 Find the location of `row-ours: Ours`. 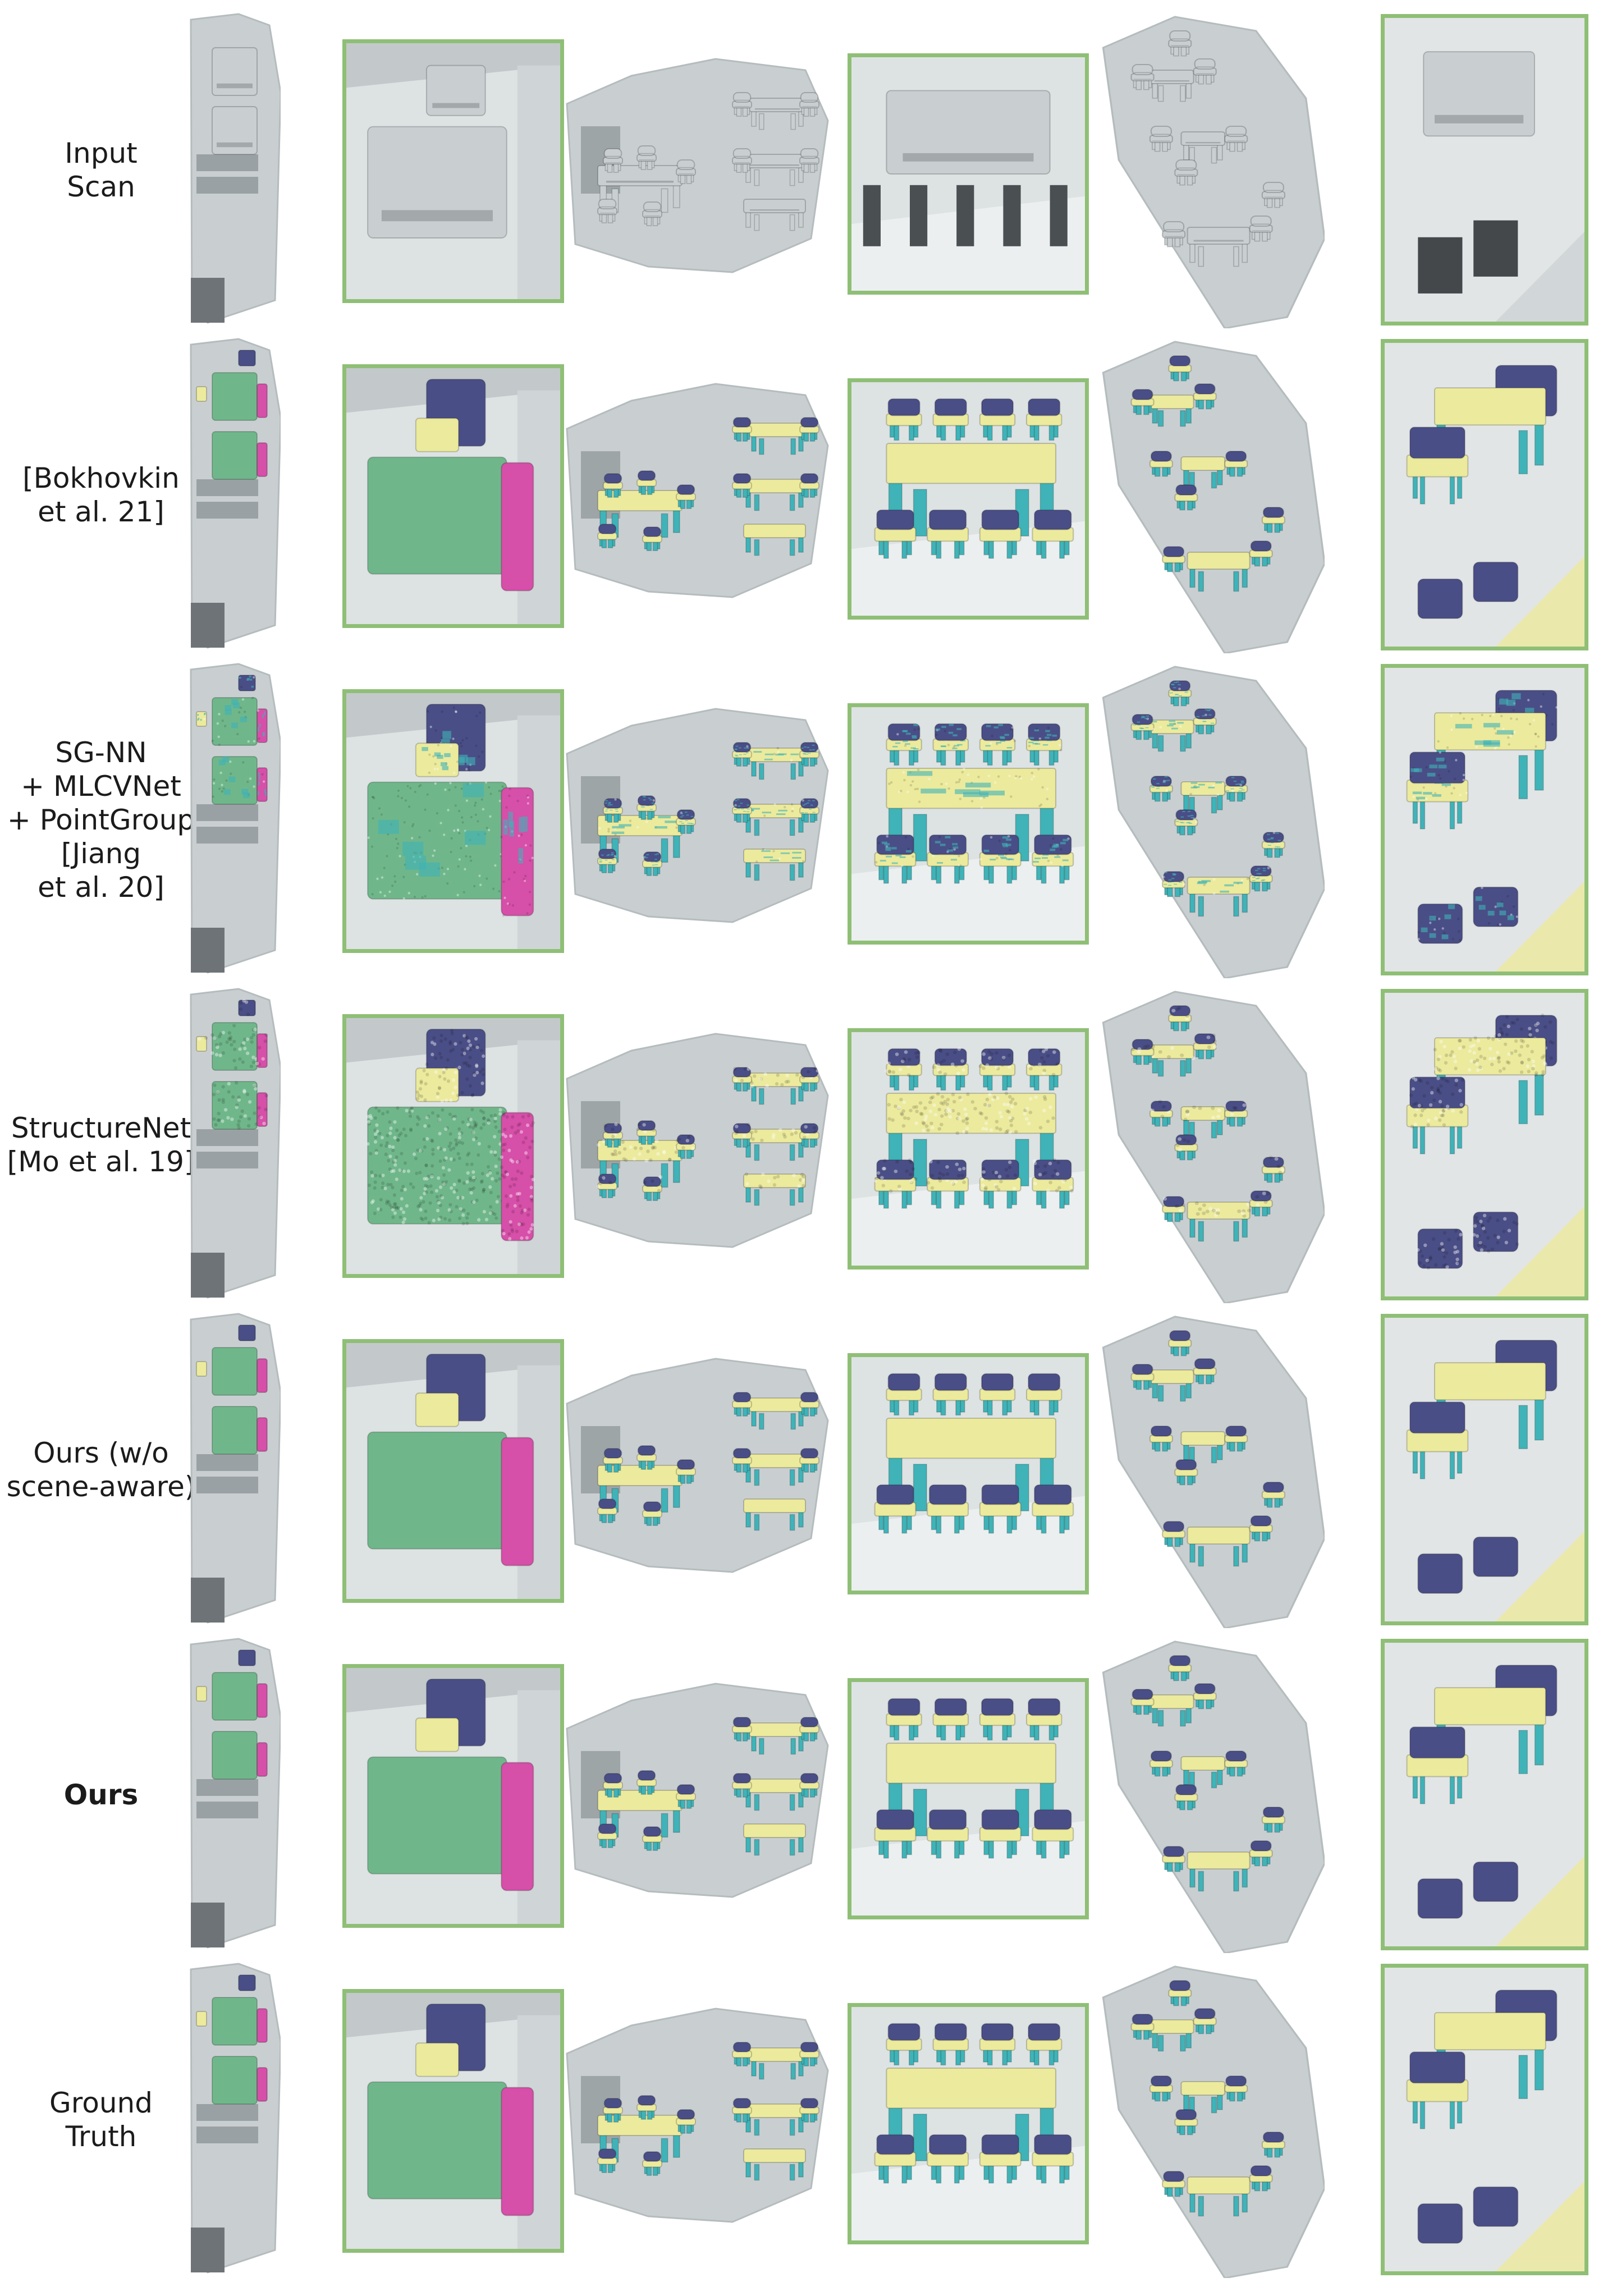

row-ours: Ours is located at coordinates (801, 1795).